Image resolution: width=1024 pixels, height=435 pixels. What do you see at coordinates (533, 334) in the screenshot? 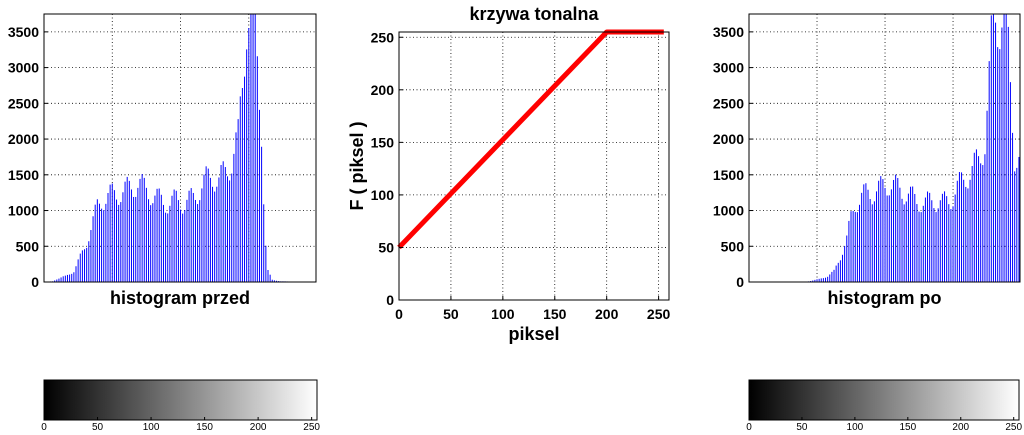
I see `x-axis-label: piksel` at bounding box center [533, 334].